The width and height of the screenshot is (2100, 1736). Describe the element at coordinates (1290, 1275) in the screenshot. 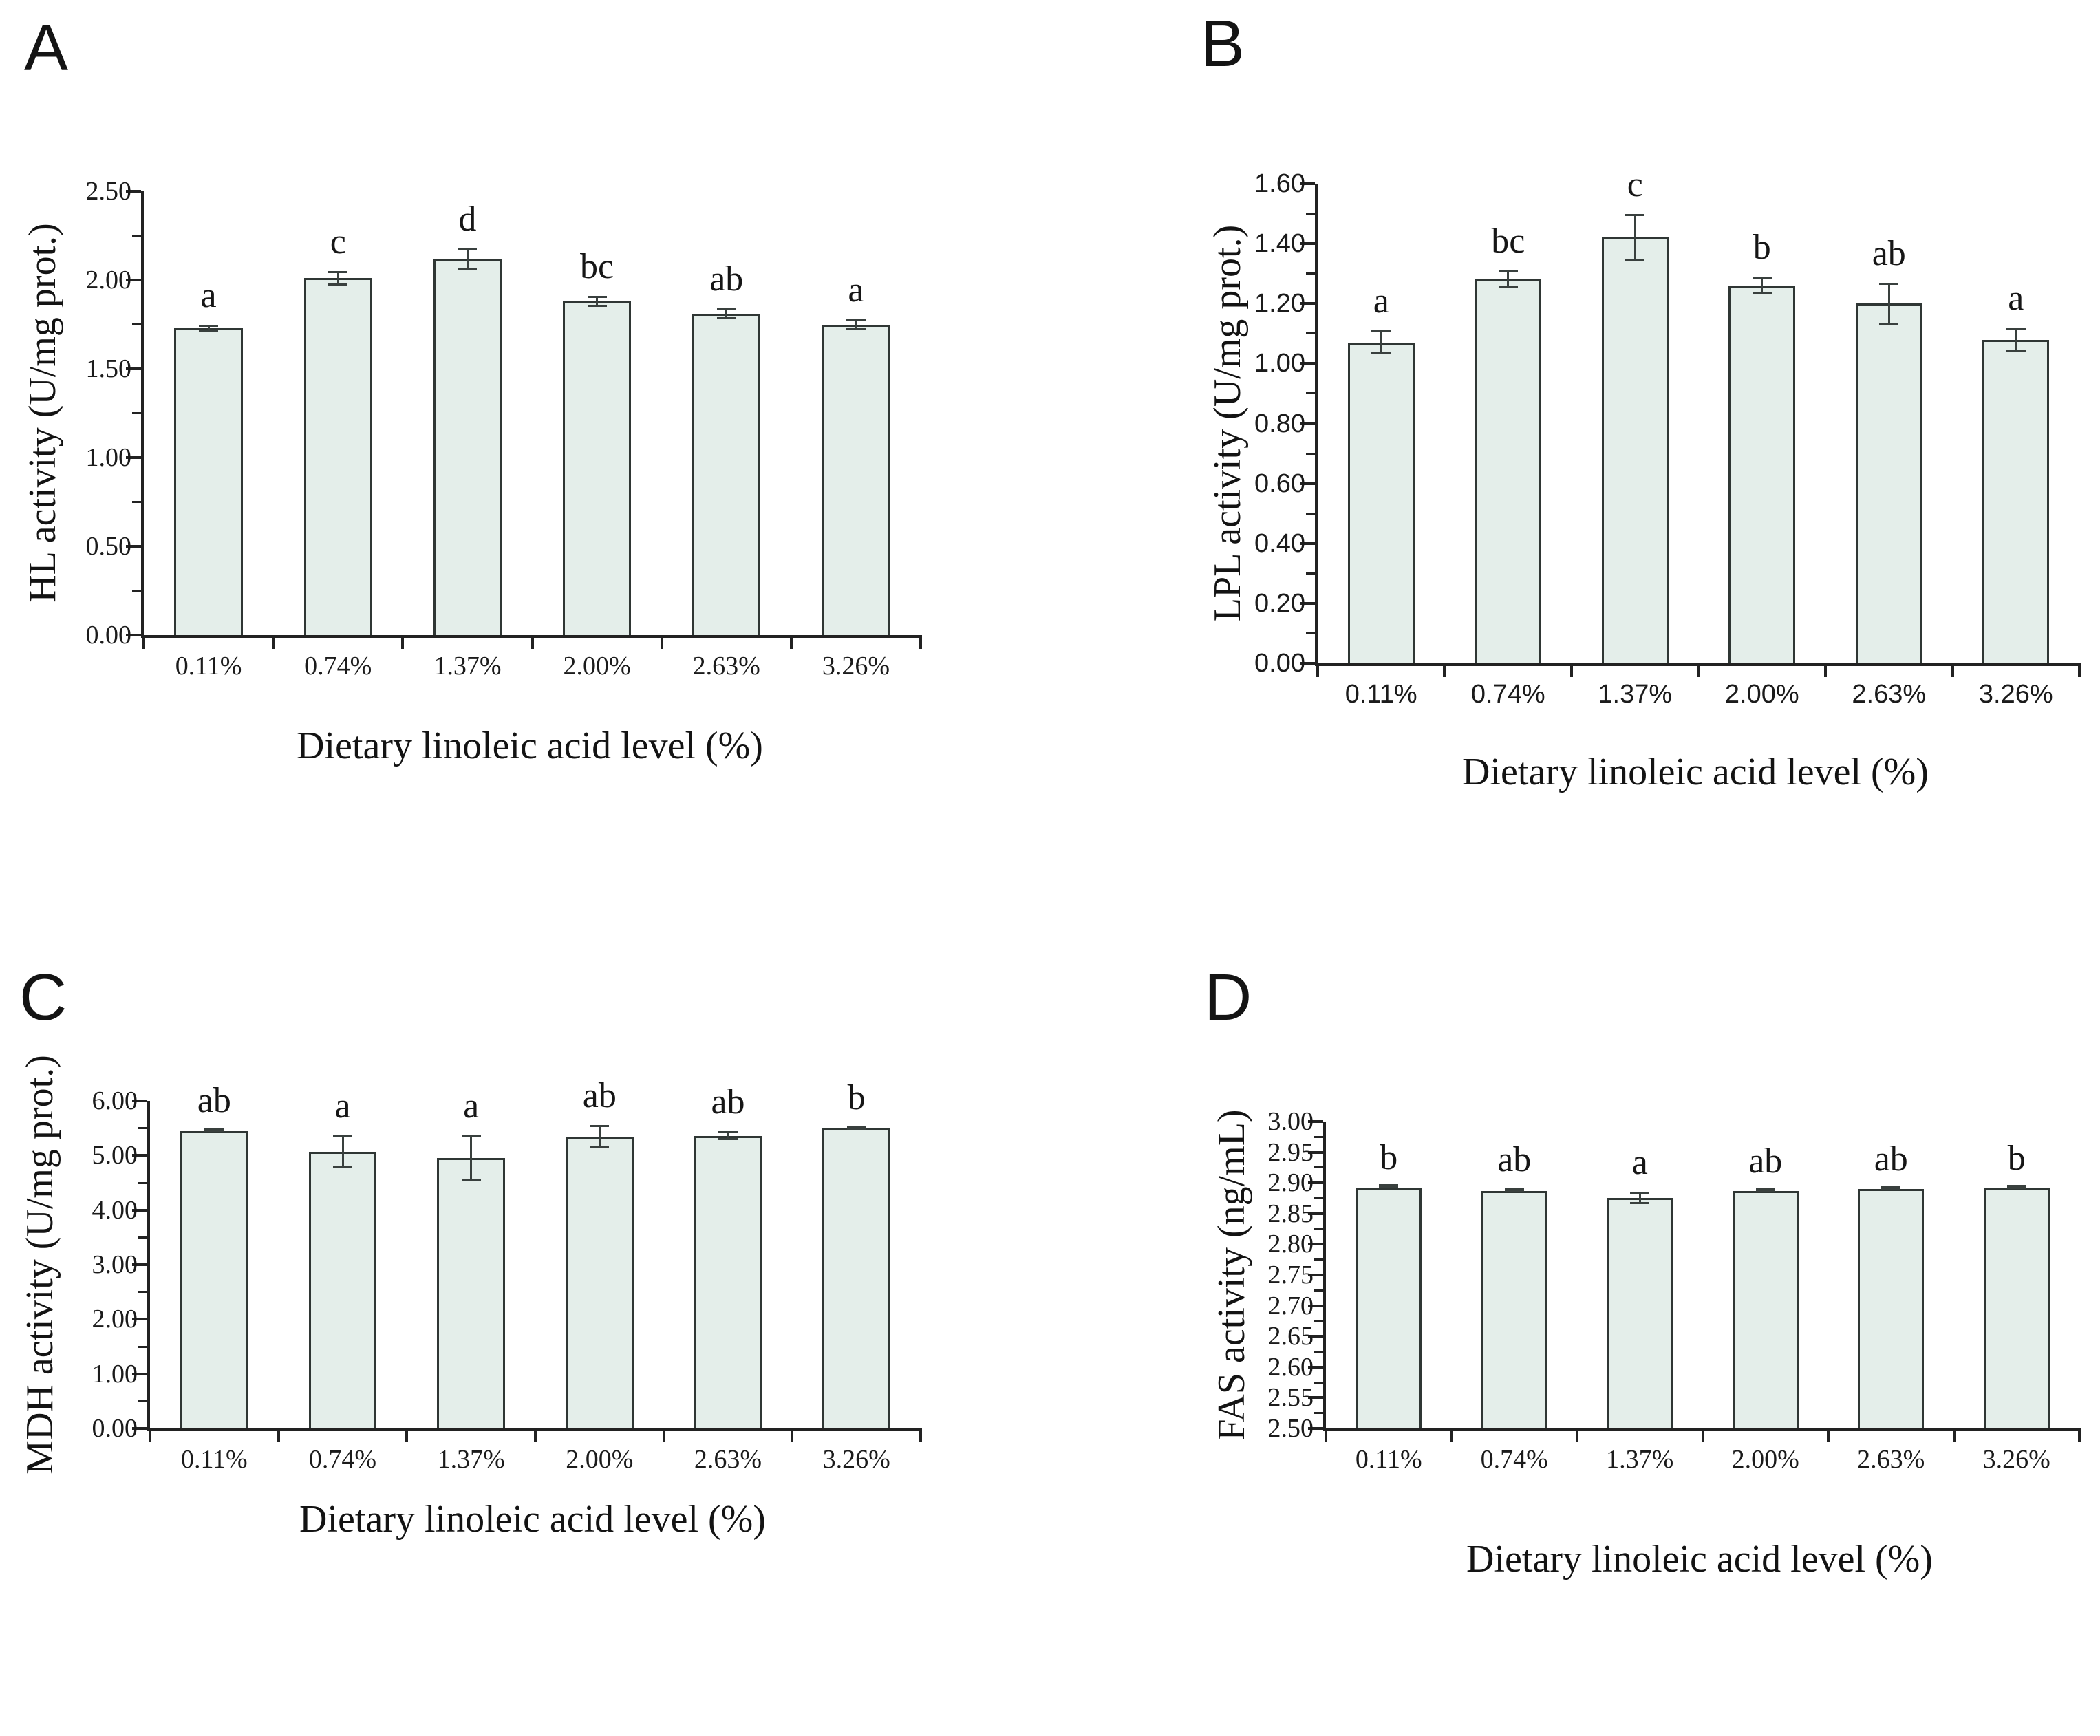

I see `y-tick-label: 2.75` at that location.